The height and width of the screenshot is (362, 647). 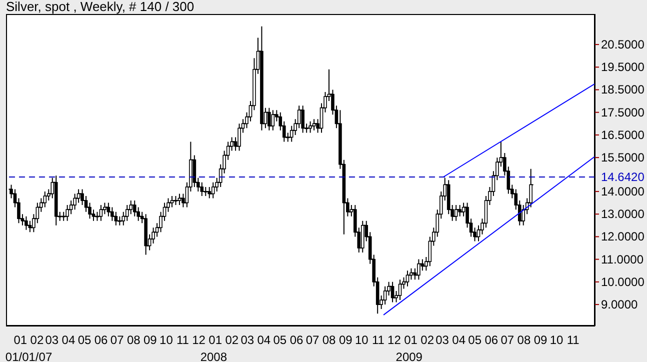 What do you see at coordinates (623, 177) in the screenshot?
I see `ref-line-label: 14.6420` at bounding box center [623, 177].